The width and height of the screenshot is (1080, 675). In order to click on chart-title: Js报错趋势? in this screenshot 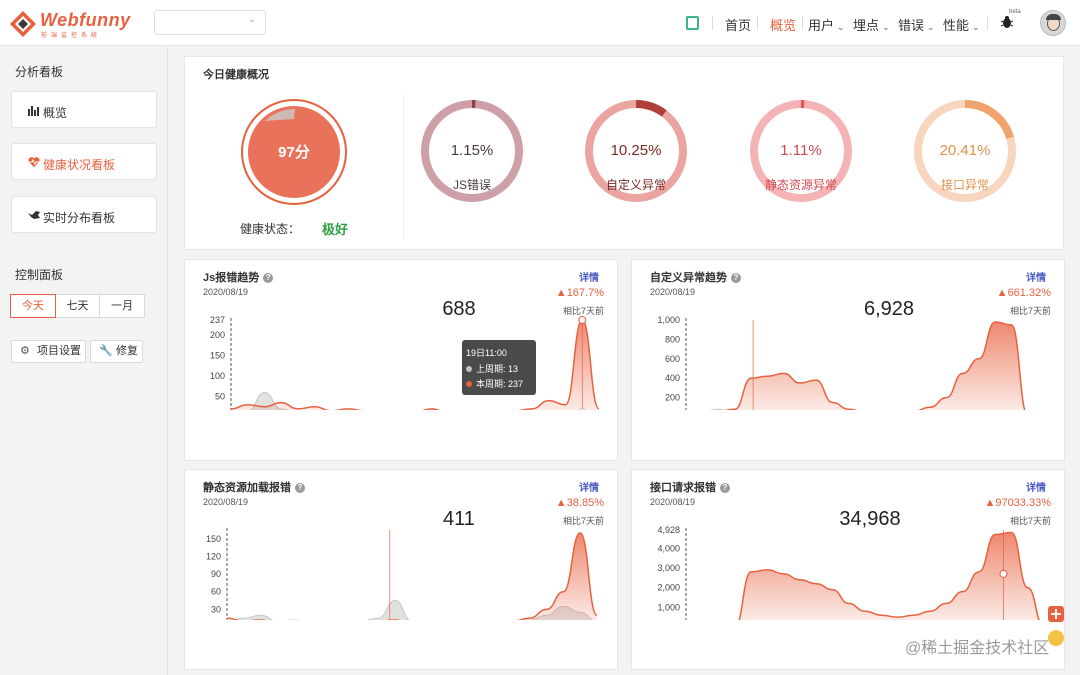, I will do `click(238, 277)`.